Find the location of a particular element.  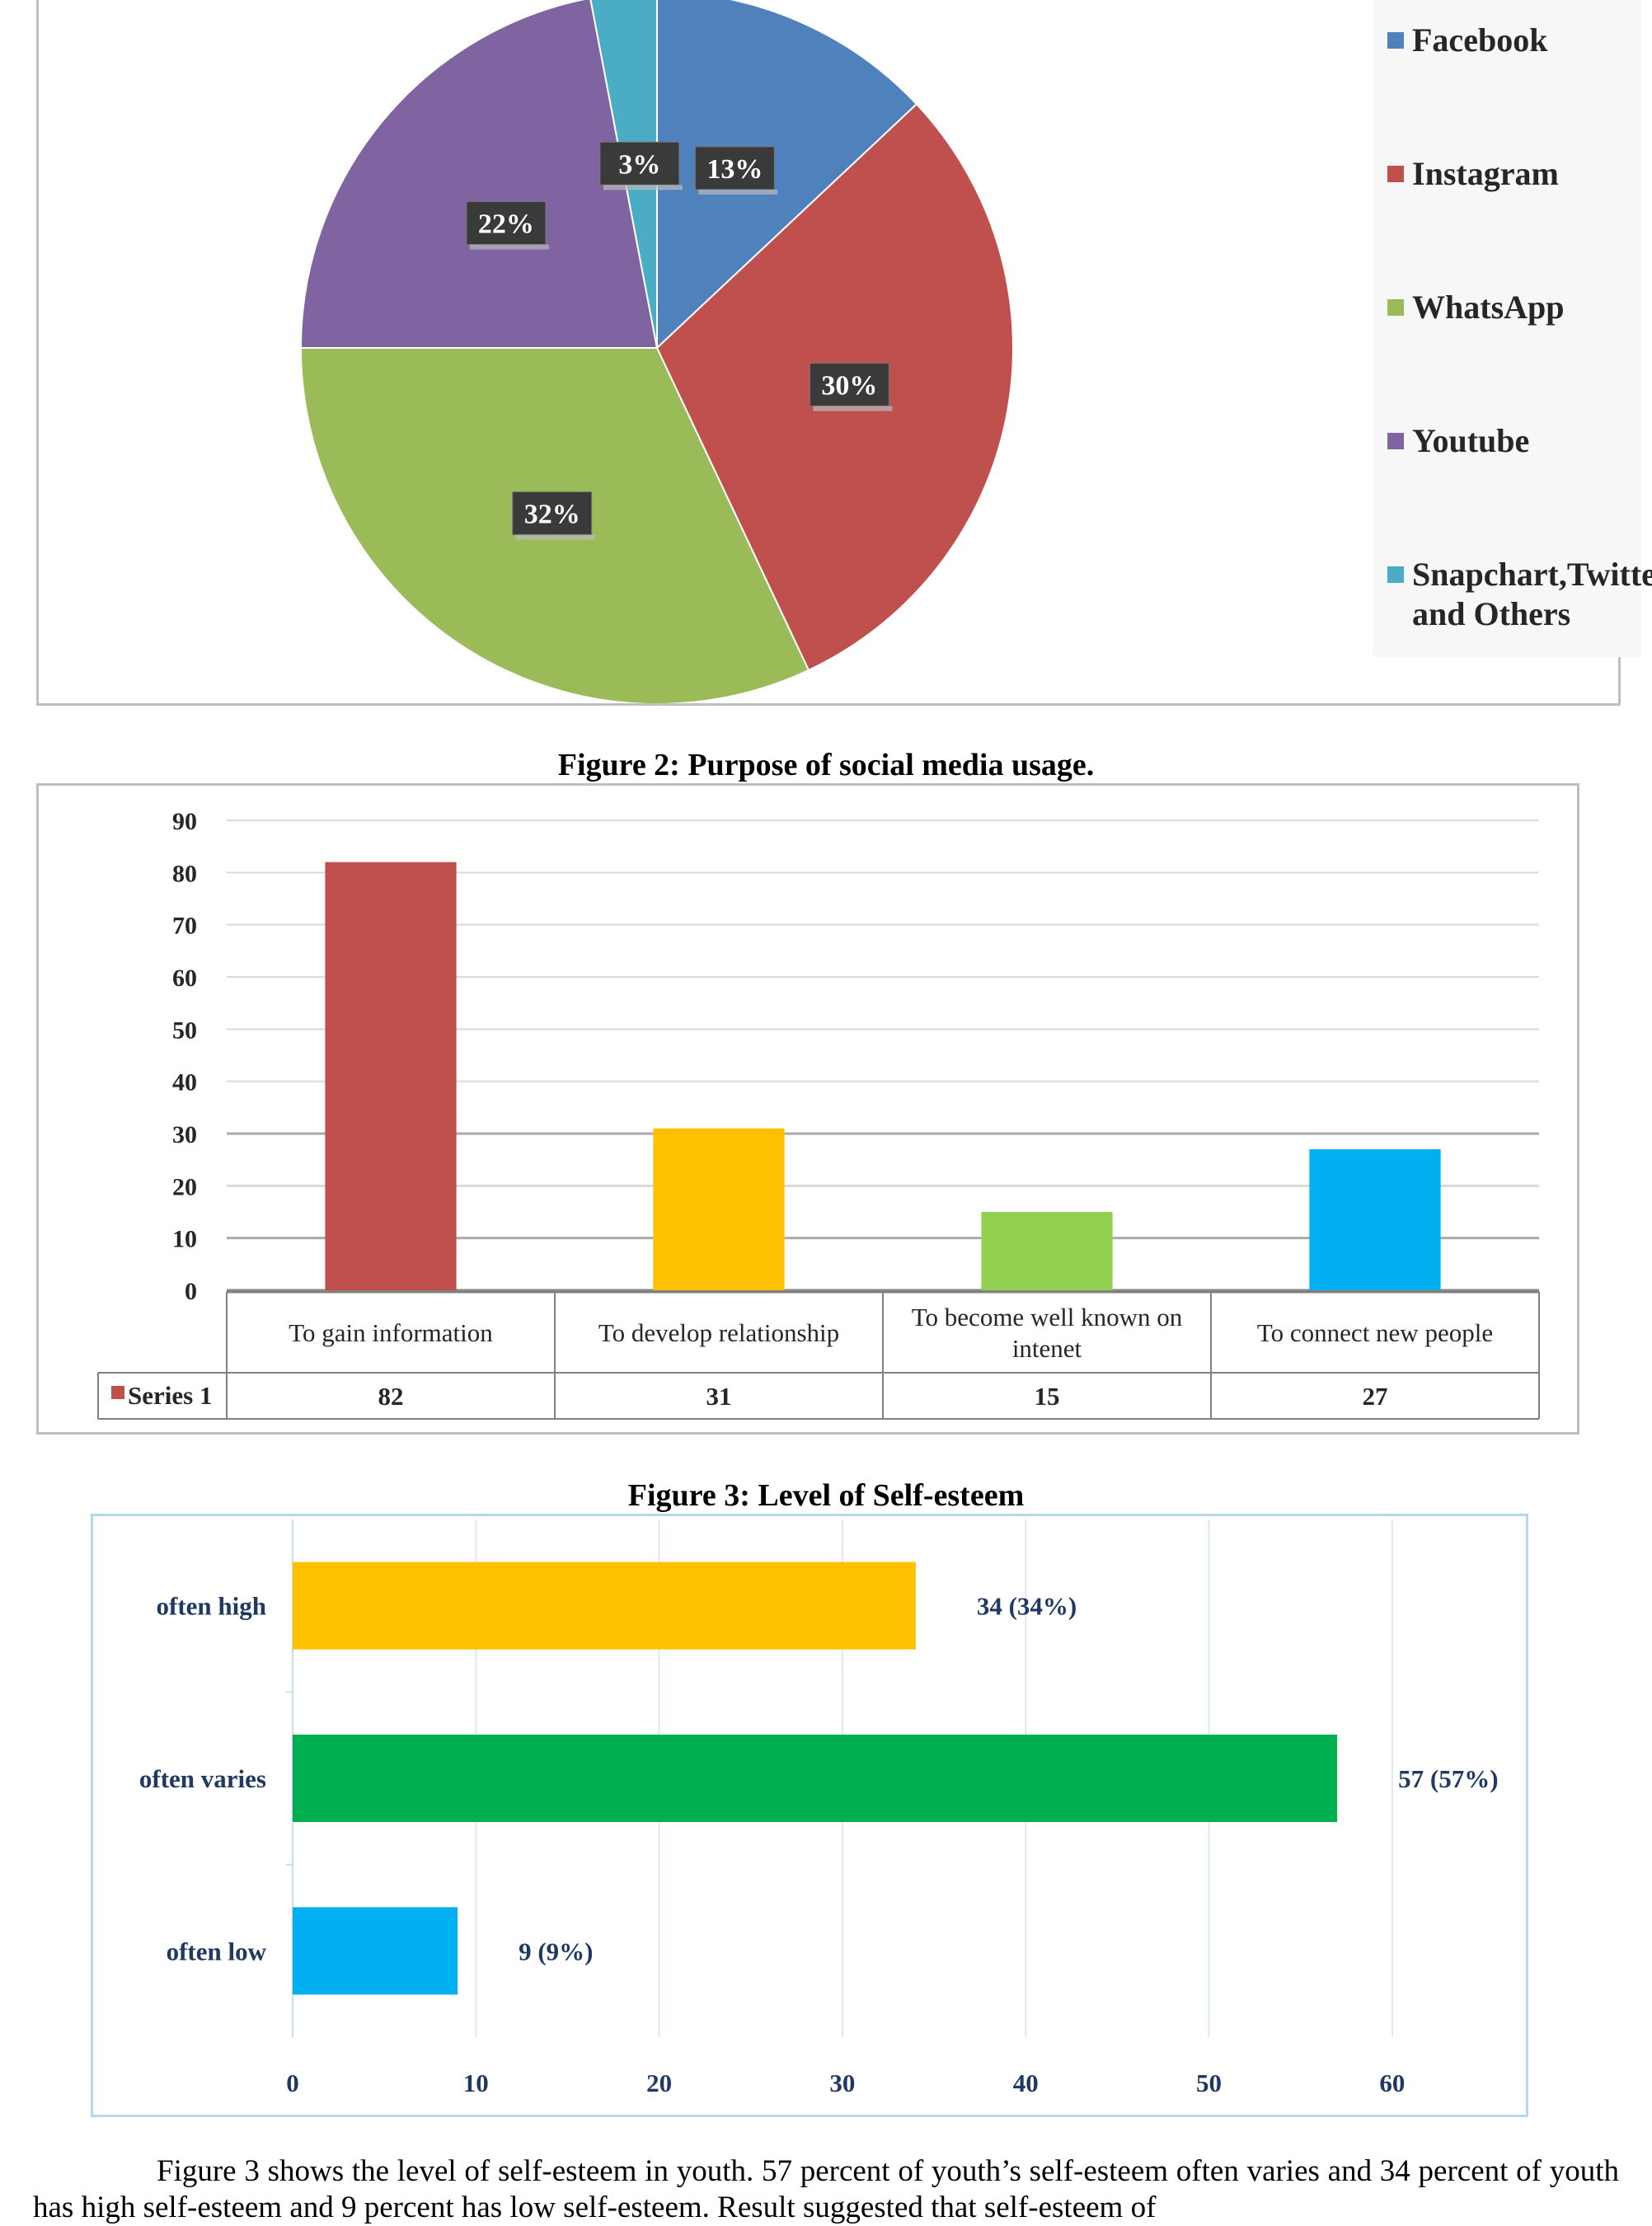

y-tick-label: 70 is located at coordinates (184, 927).